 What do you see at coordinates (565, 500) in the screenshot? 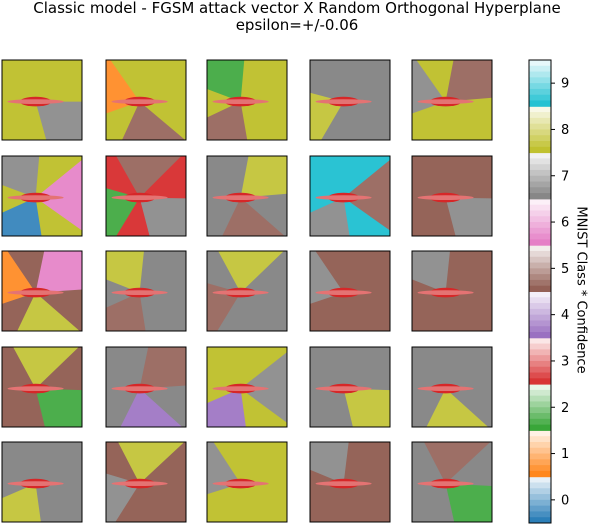
I see `colorbar-tick-label: 0` at bounding box center [565, 500].